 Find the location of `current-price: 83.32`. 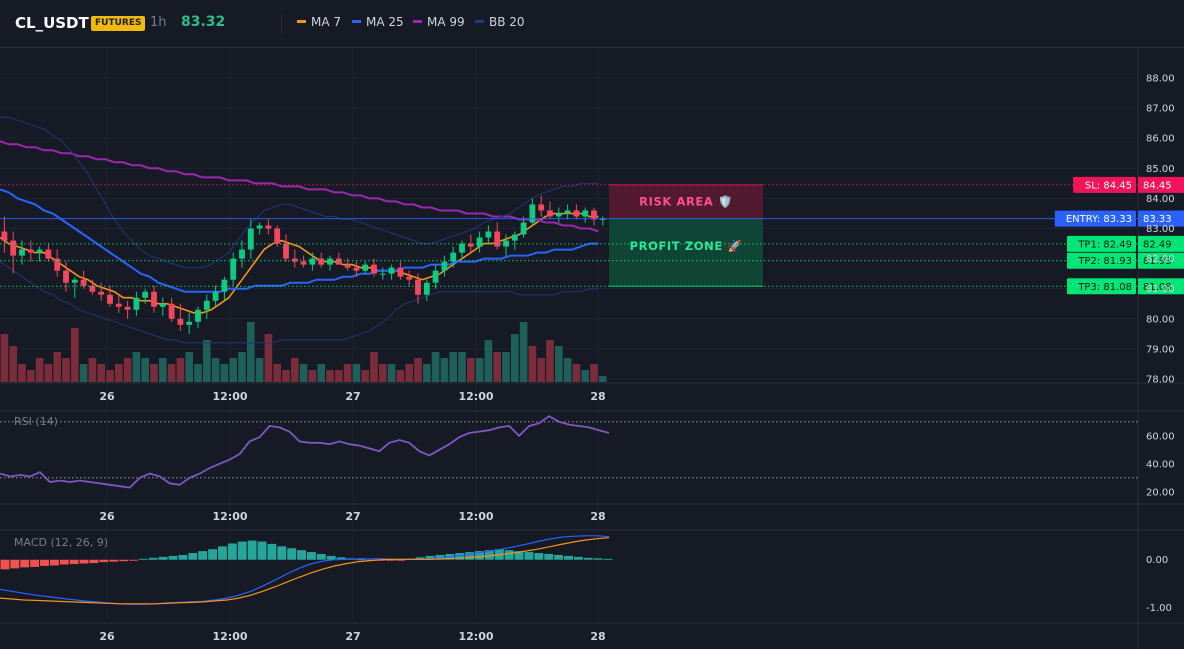

current-price: 83.32 is located at coordinates (203, 22).